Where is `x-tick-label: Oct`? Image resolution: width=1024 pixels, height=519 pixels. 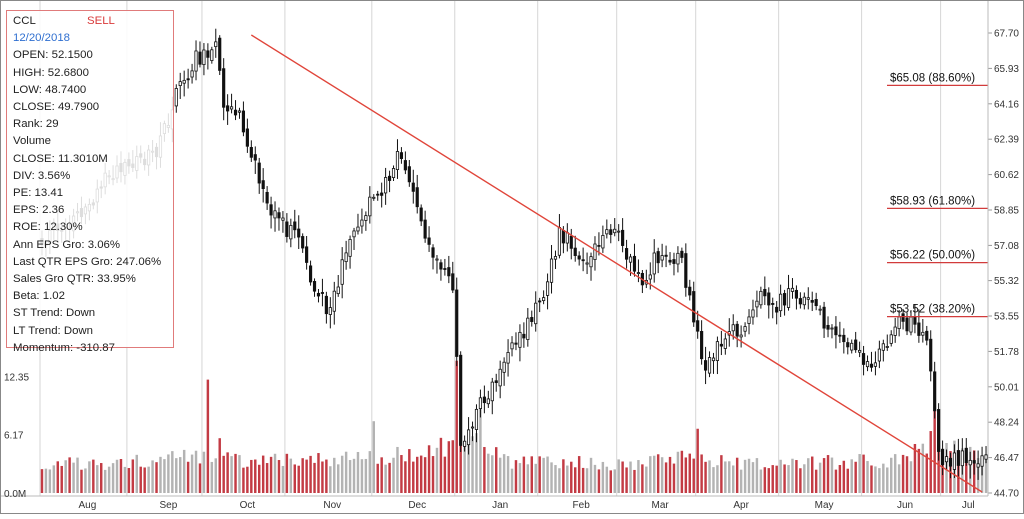
x-tick-label: Oct is located at coordinates (248, 505).